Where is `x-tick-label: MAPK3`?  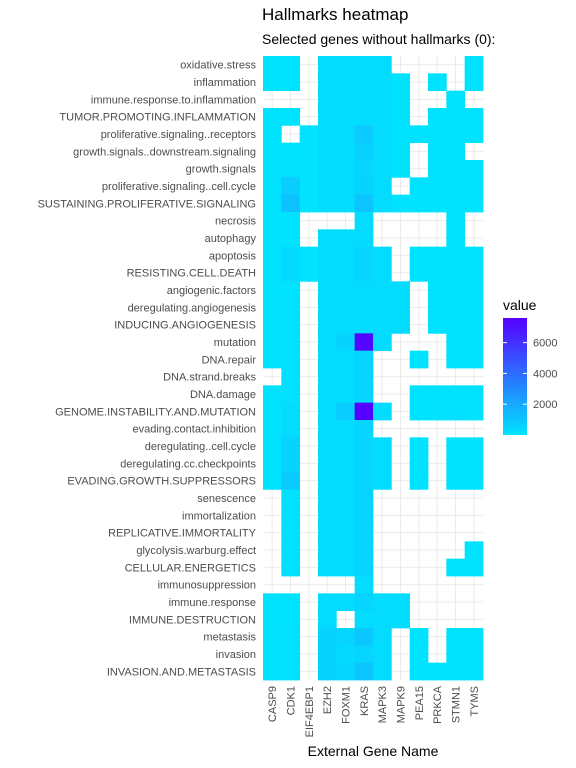
x-tick-label: MAPK3 is located at coordinates (383, 704).